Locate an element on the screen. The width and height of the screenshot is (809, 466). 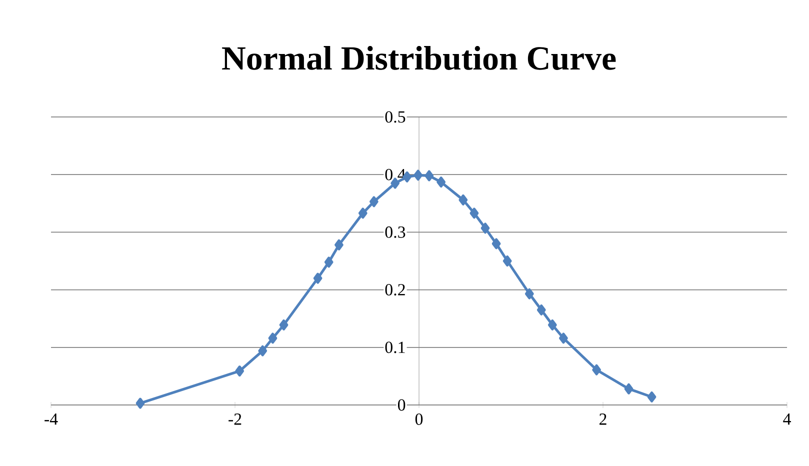
x-tick-label: 2 is located at coordinates (603, 419).